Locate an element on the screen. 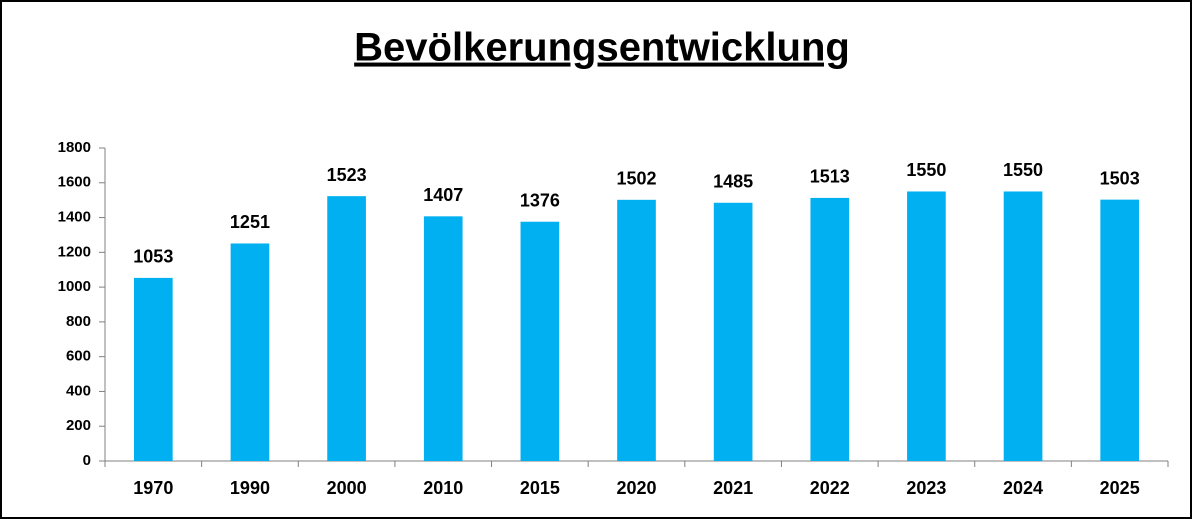 Image resolution: width=1192 pixels, height=519 pixels. data-label: 1376 is located at coordinates (540, 200).